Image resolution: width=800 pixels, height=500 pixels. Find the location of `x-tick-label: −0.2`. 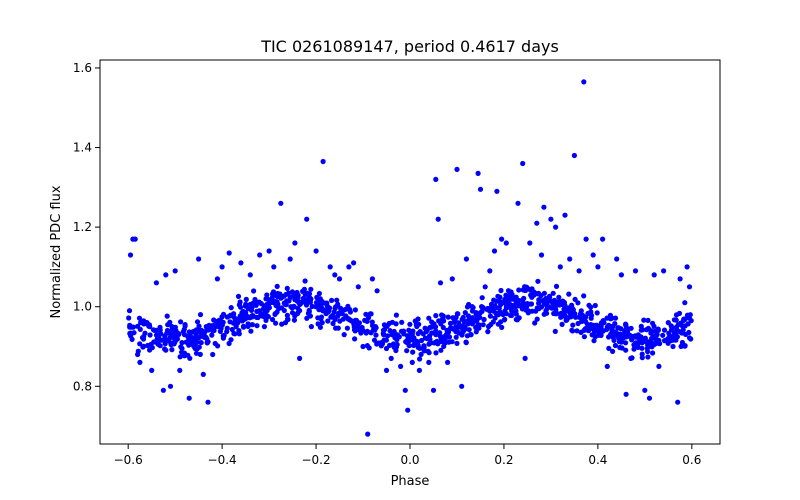

x-tick-label: −0.2 is located at coordinates (315, 460).